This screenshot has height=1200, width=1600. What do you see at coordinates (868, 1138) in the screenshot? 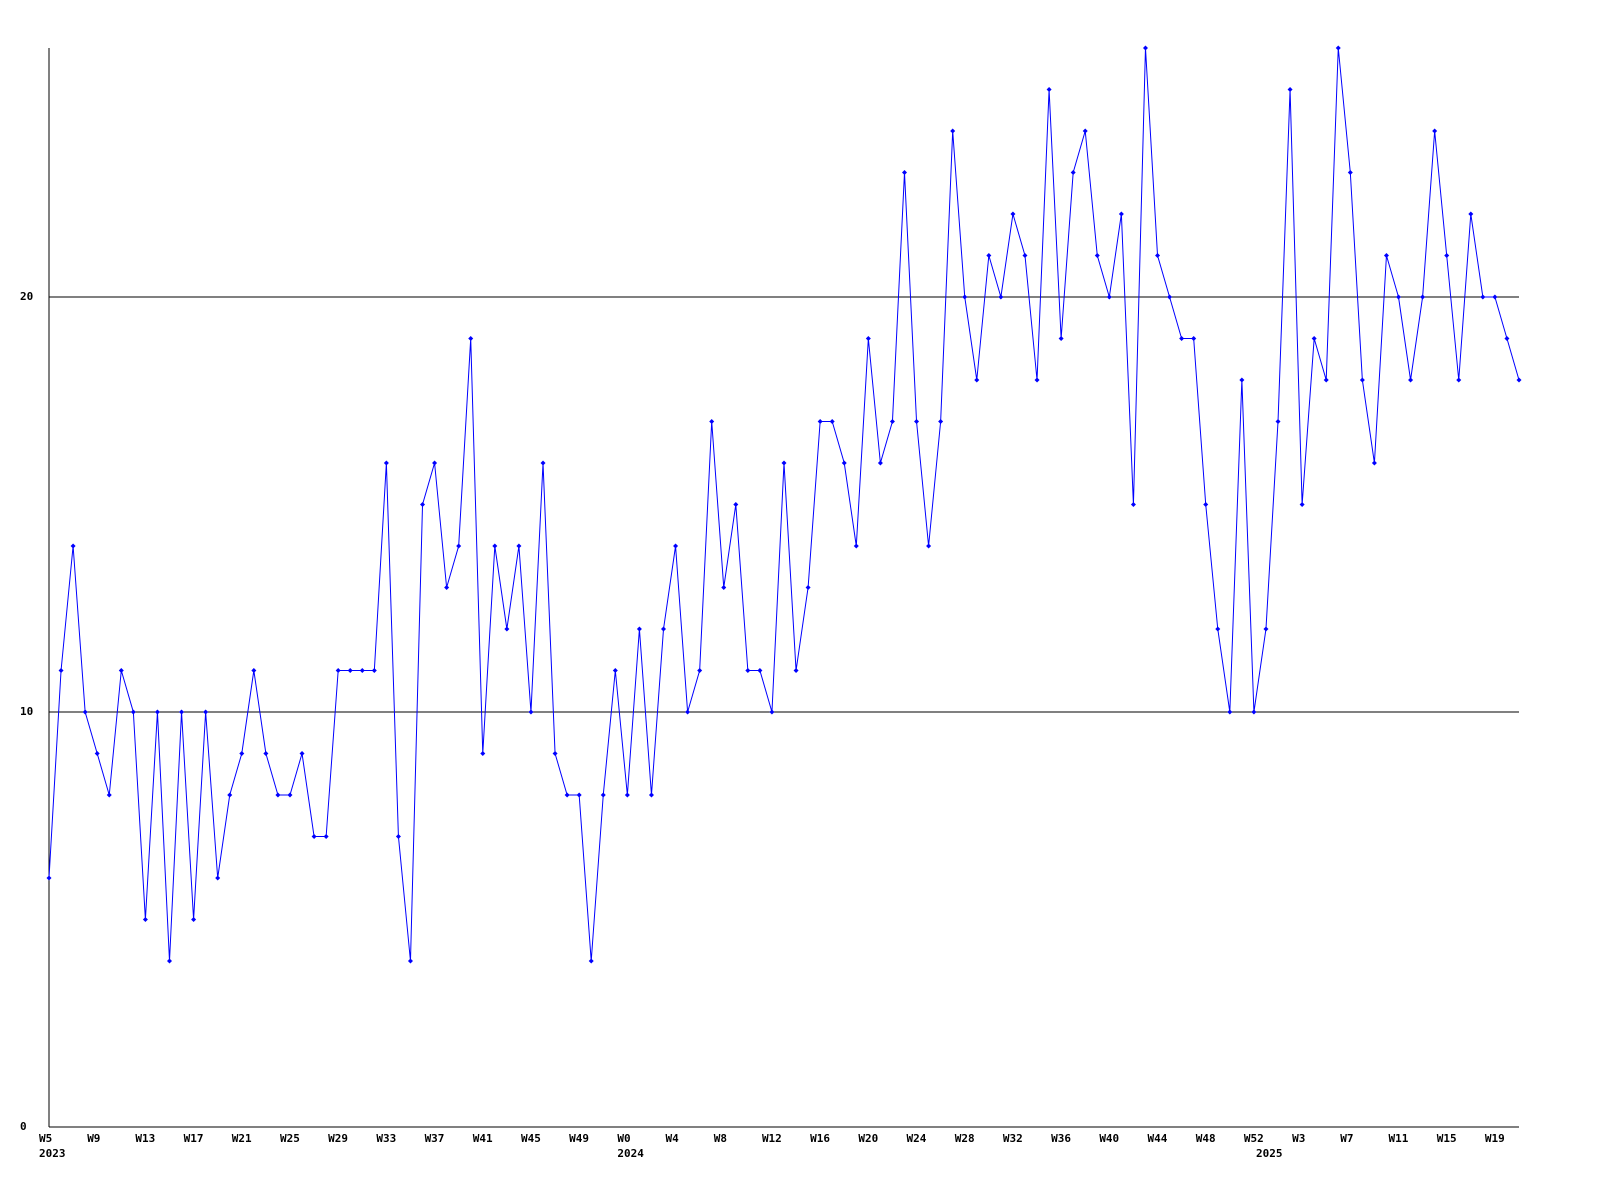
I see `x-tick-label: W20` at bounding box center [868, 1138].